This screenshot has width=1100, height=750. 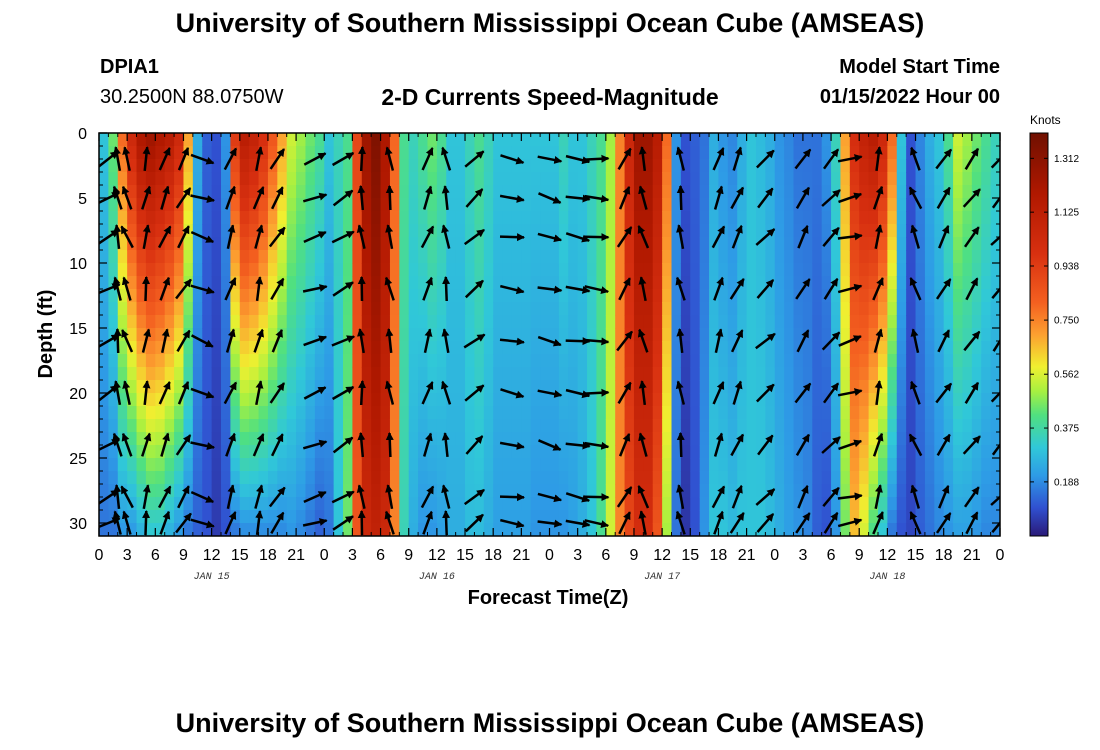 What do you see at coordinates (916, 555) in the screenshot?
I see `x-tick-label: 15` at bounding box center [916, 555].